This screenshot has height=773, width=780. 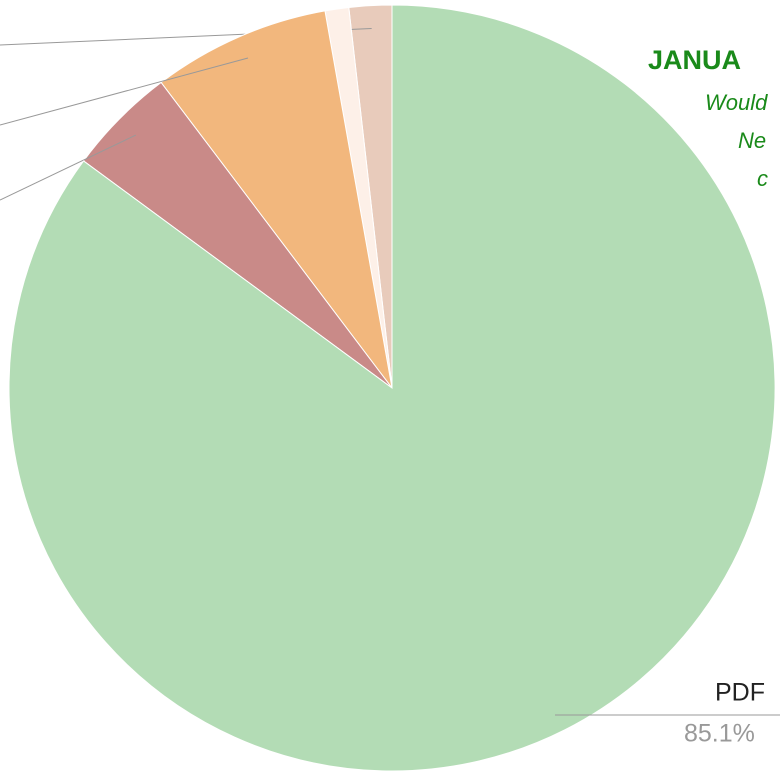 What do you see at coordinates (752, 140) in the screenshot?
I see `chart-subtitle: Ne` at bounding box center [752, 140].